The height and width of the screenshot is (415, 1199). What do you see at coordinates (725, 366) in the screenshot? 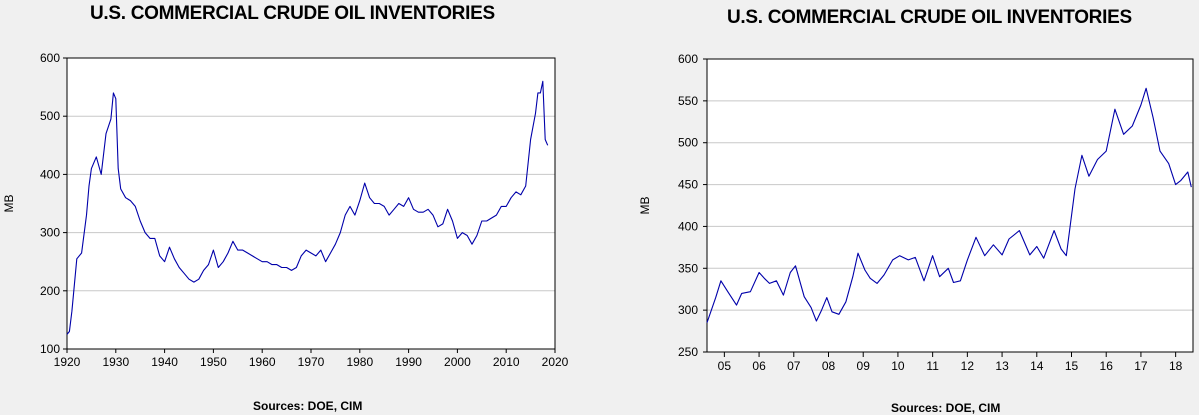
I see `x-tick-label: 05` at bounding box center [725, 366].